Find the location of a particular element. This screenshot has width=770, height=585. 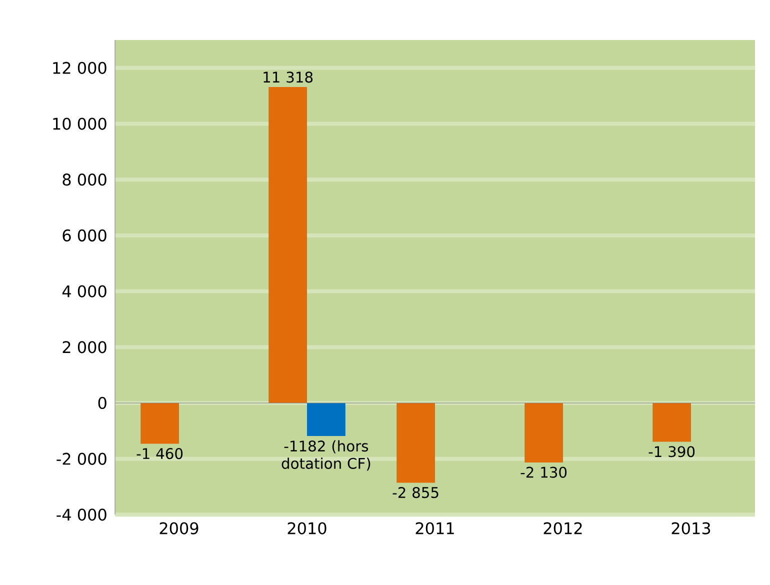

data-label: -1182 (hors dotation CF) is located at coordinates (326, 455).